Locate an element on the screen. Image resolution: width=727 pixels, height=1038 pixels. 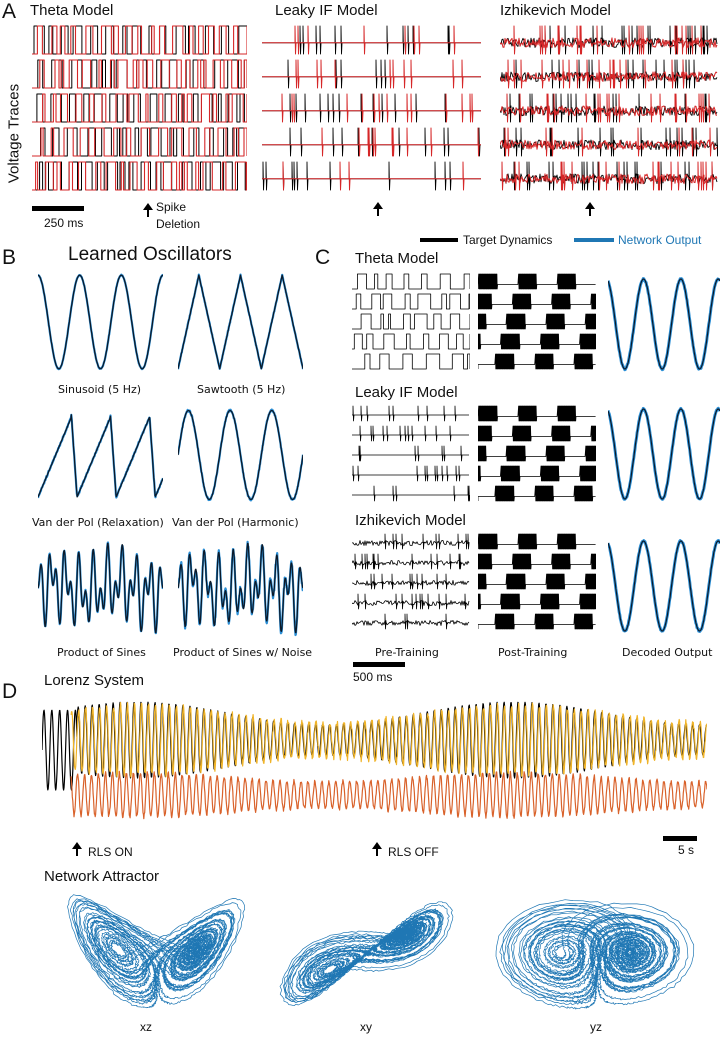
legend-network-label: Network Output is located at coordinates (659, 240).